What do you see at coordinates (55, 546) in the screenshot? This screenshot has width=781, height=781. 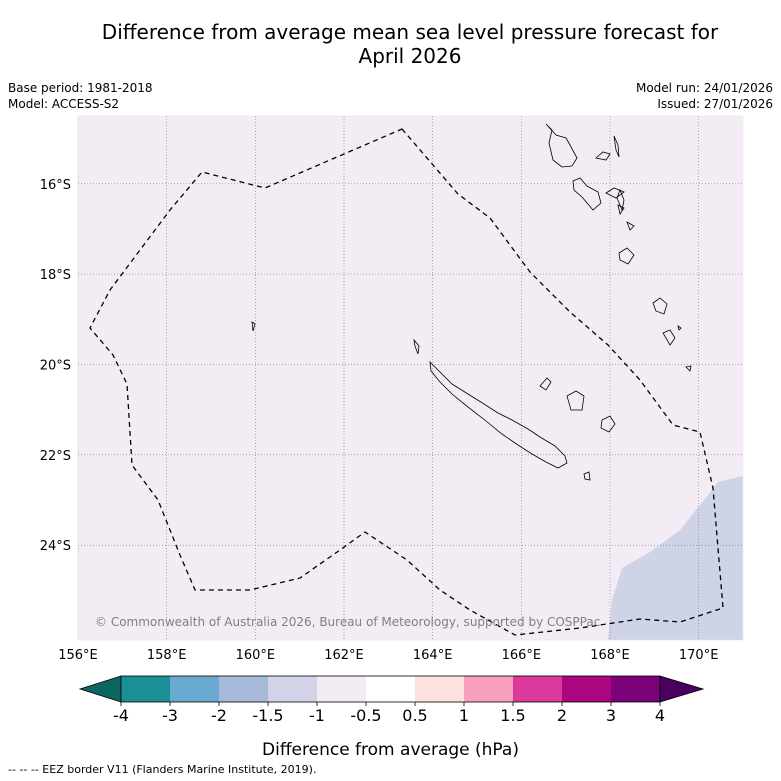 I see `lat-tick-label: 24°S` at bounding box center [55, 546].